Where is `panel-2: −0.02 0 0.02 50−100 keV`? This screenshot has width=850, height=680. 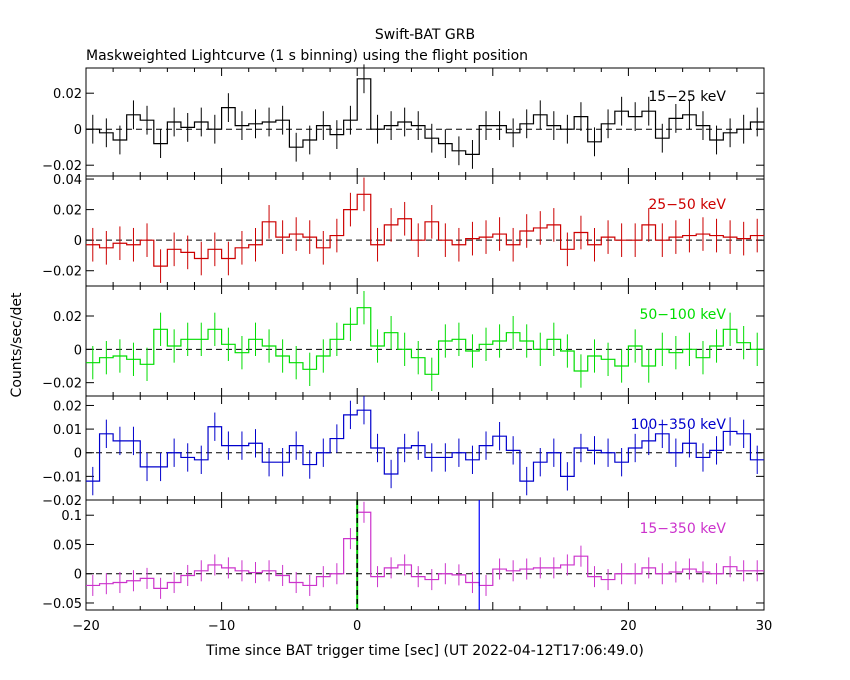 panel-2: −0.02 0 0.02 50−100 keV is located at coordinates (403, 341).